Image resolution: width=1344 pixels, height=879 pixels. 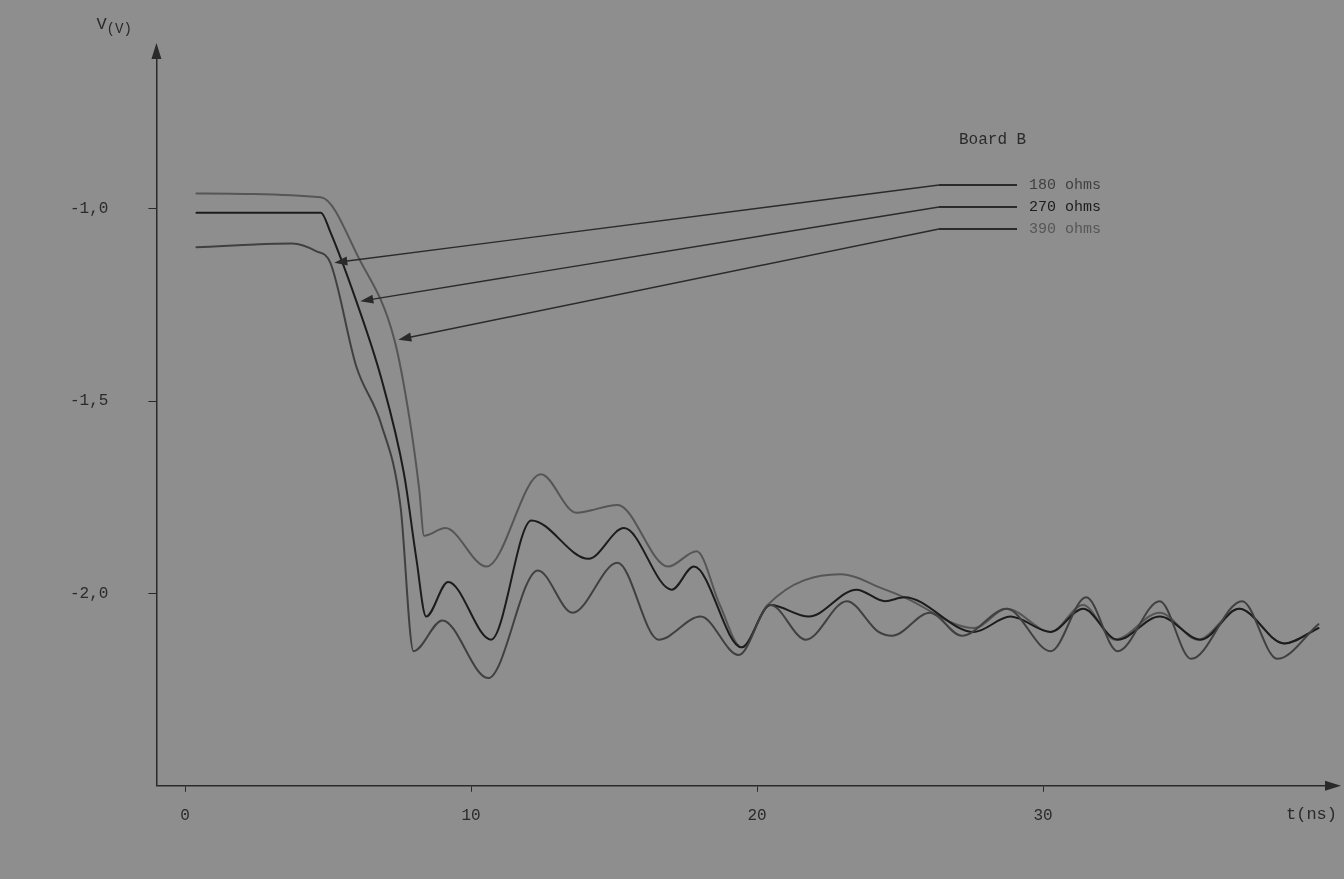 What do you see at coordinates (471, 815) in the screenshot?
I see `x-tick-label: 10` at bounding box center [471, 815].